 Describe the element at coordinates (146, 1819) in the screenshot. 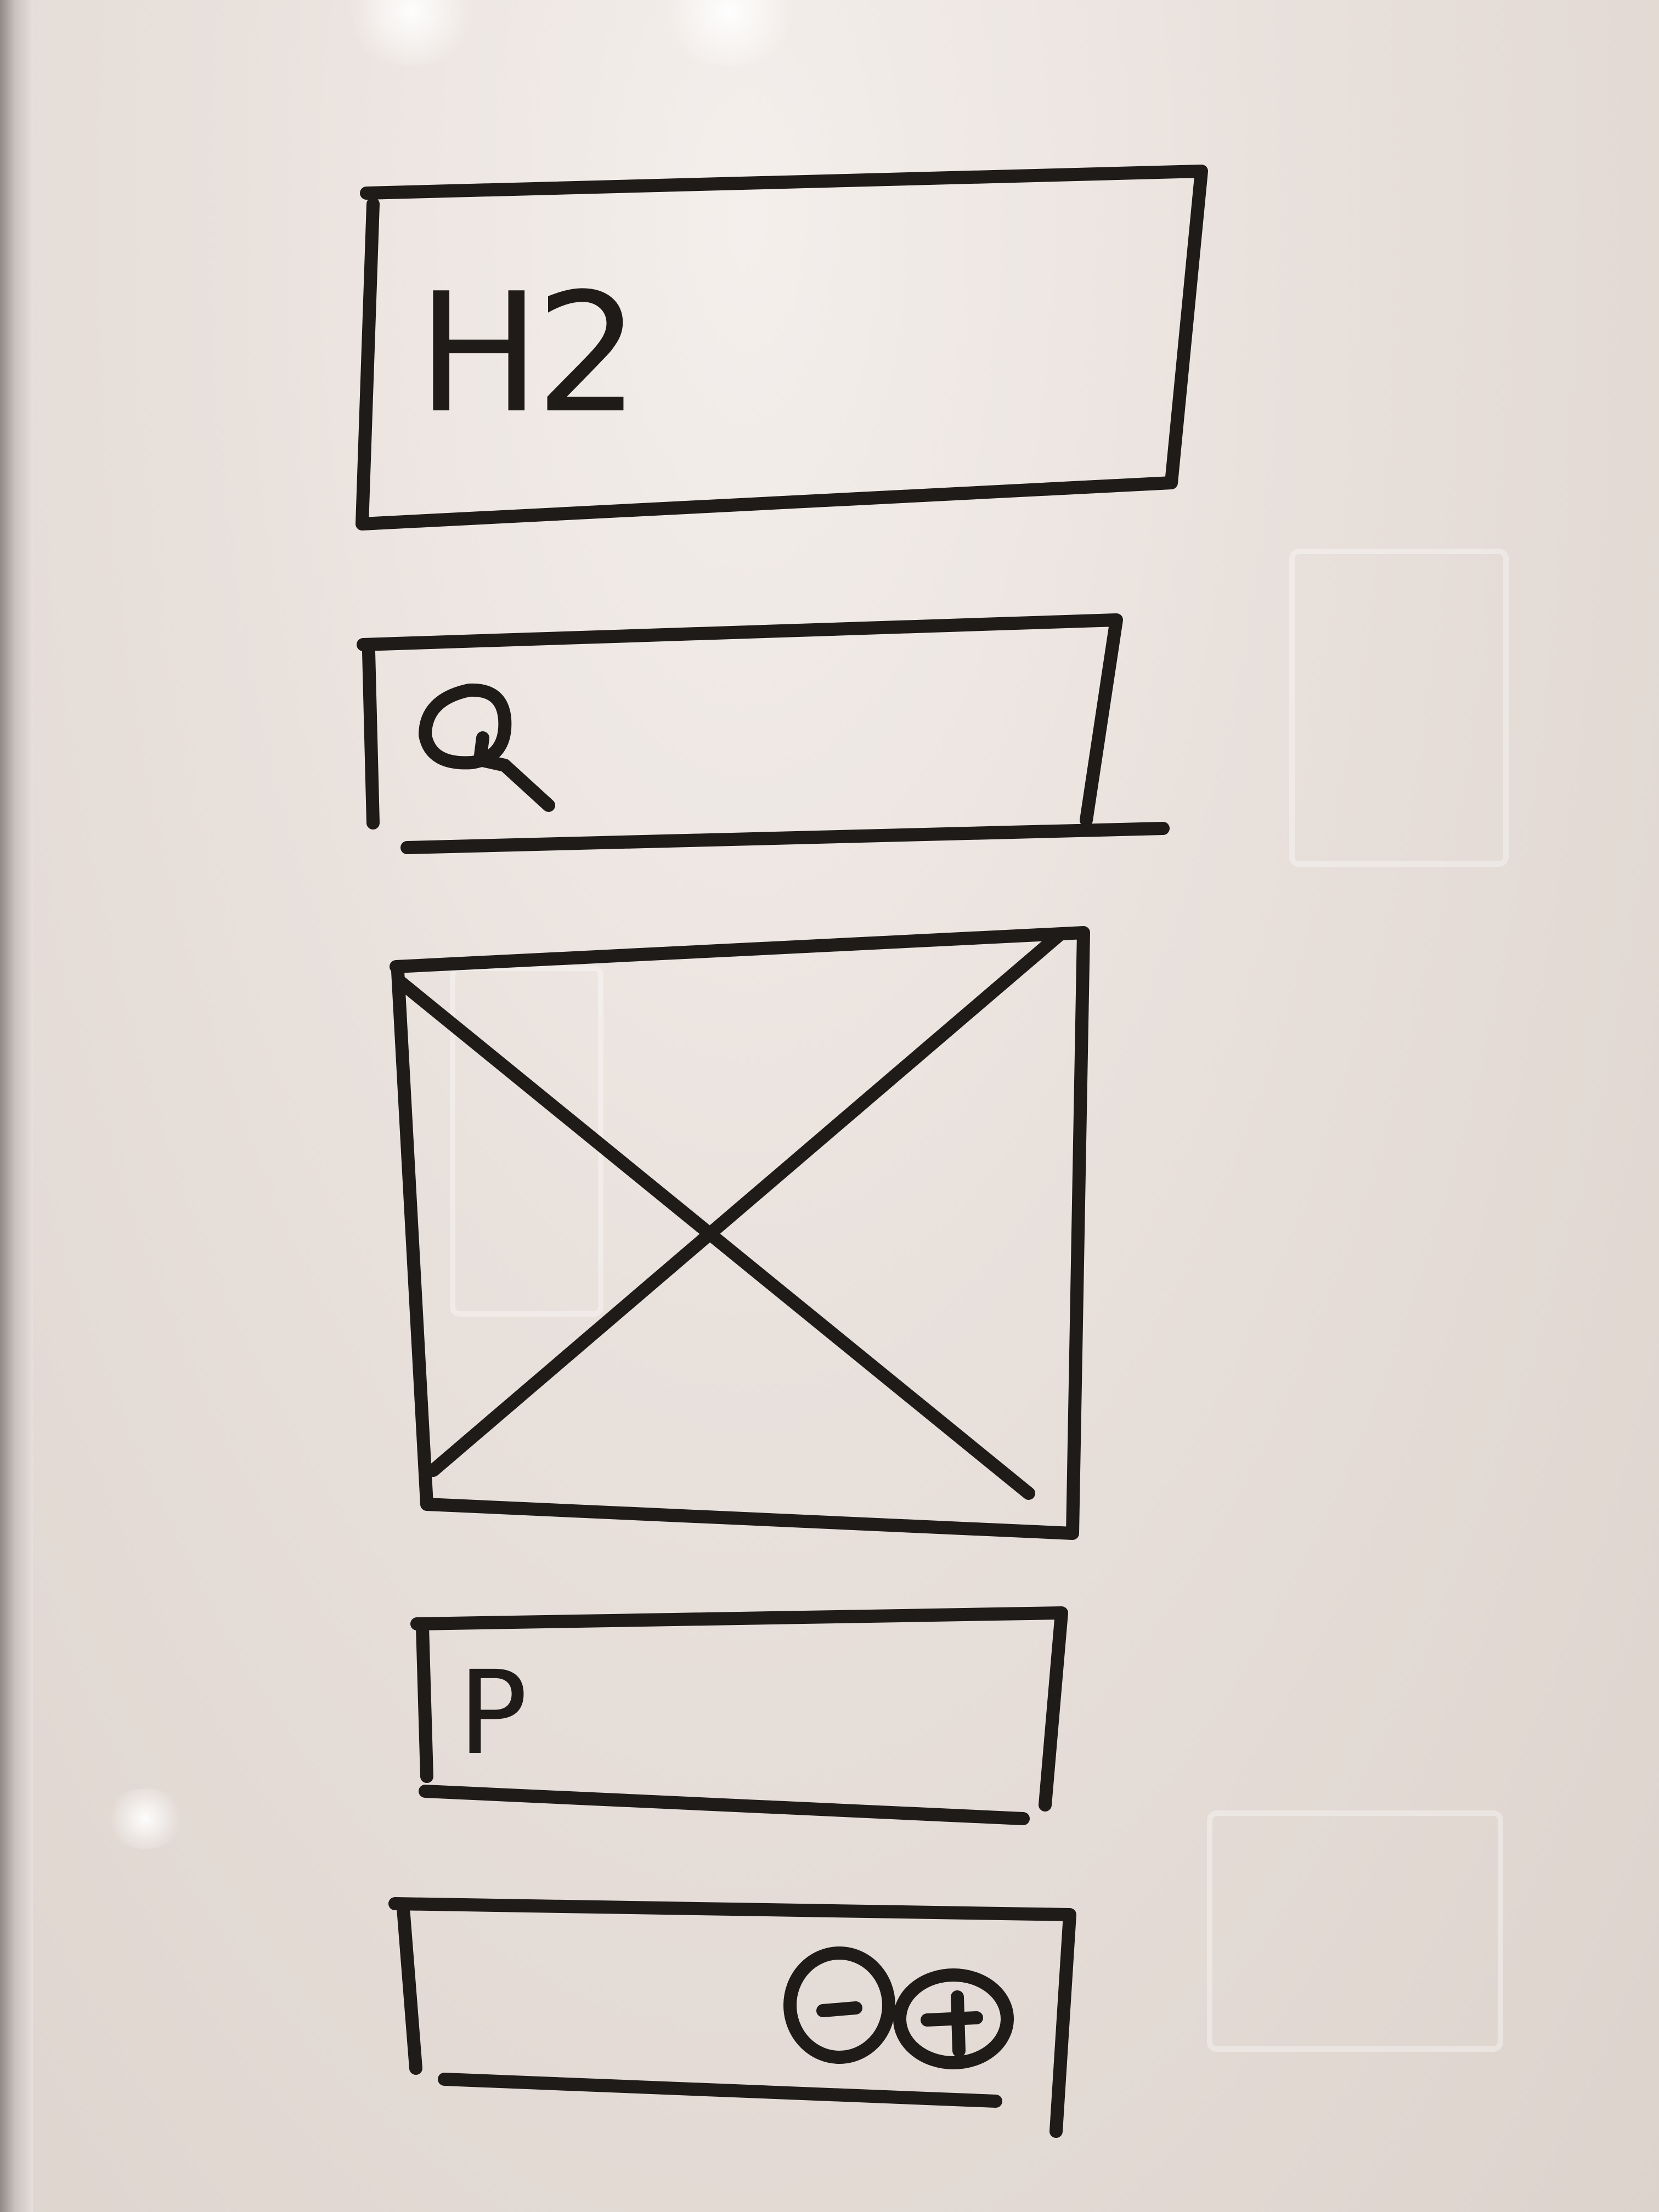

I see `light-glare` at that location.